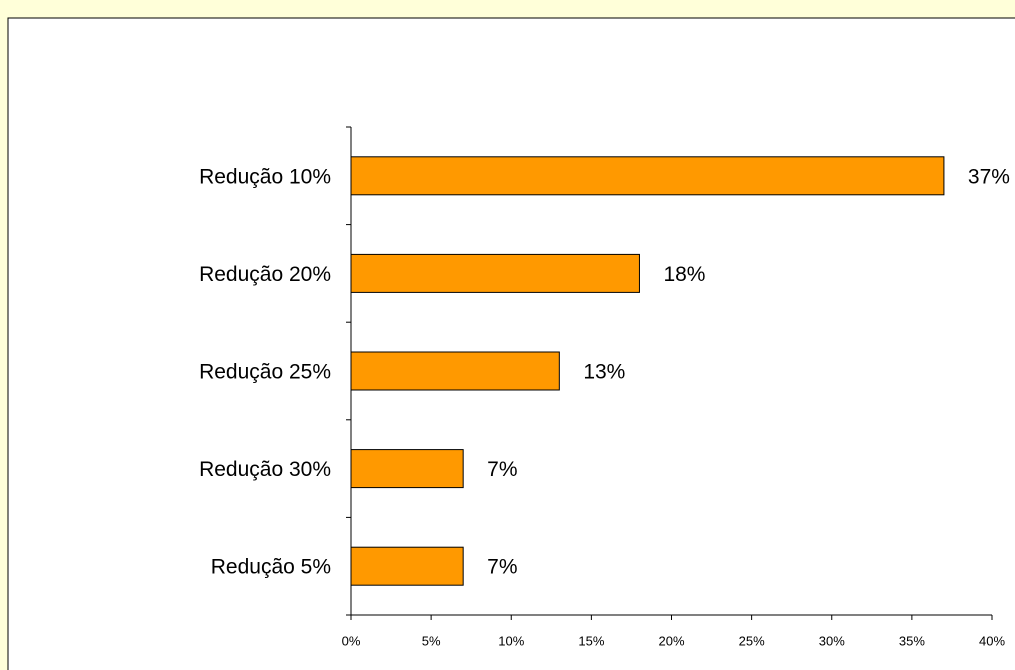  What do you see at coordinates (351, 640) in the screenshot?
I see `x-tick-label: 0%` at bounding box center [351, 640].